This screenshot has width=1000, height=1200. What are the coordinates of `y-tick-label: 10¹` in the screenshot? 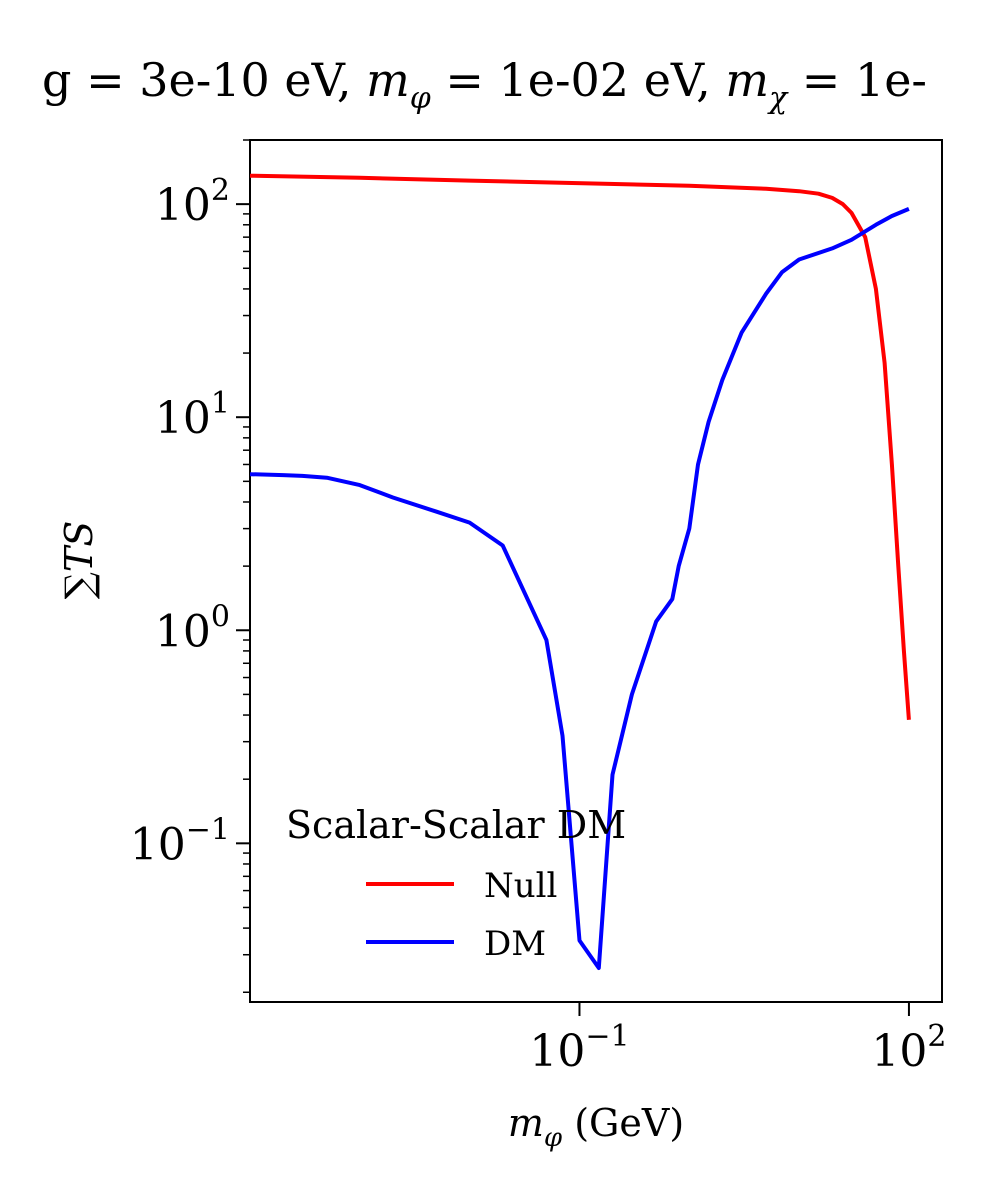 It's located at (192, 415).